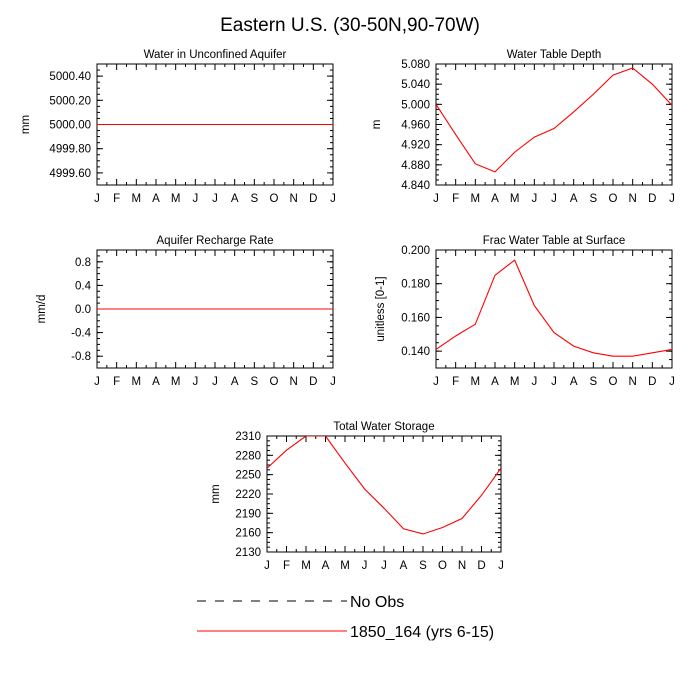 Image resolution: width=700 pixels, height=700 pixels. Describe the element at coordinates (83, 286) in the screenshot. I see `y-tick-label: 0.4` at that location.